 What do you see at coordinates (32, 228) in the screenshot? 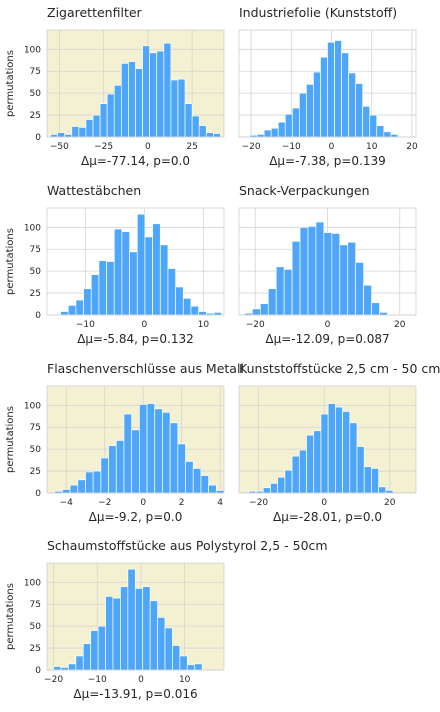
I see `y-tick-label: 100` at bounding box center [32, 228].